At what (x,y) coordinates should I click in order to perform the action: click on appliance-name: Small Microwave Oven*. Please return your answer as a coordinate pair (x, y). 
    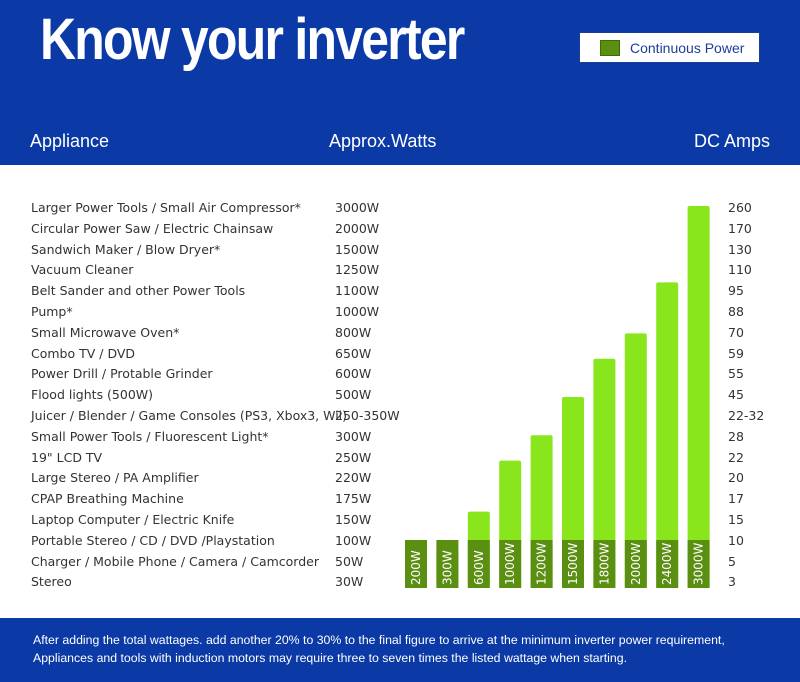
    Looking at the image, I should click on (105, 332).